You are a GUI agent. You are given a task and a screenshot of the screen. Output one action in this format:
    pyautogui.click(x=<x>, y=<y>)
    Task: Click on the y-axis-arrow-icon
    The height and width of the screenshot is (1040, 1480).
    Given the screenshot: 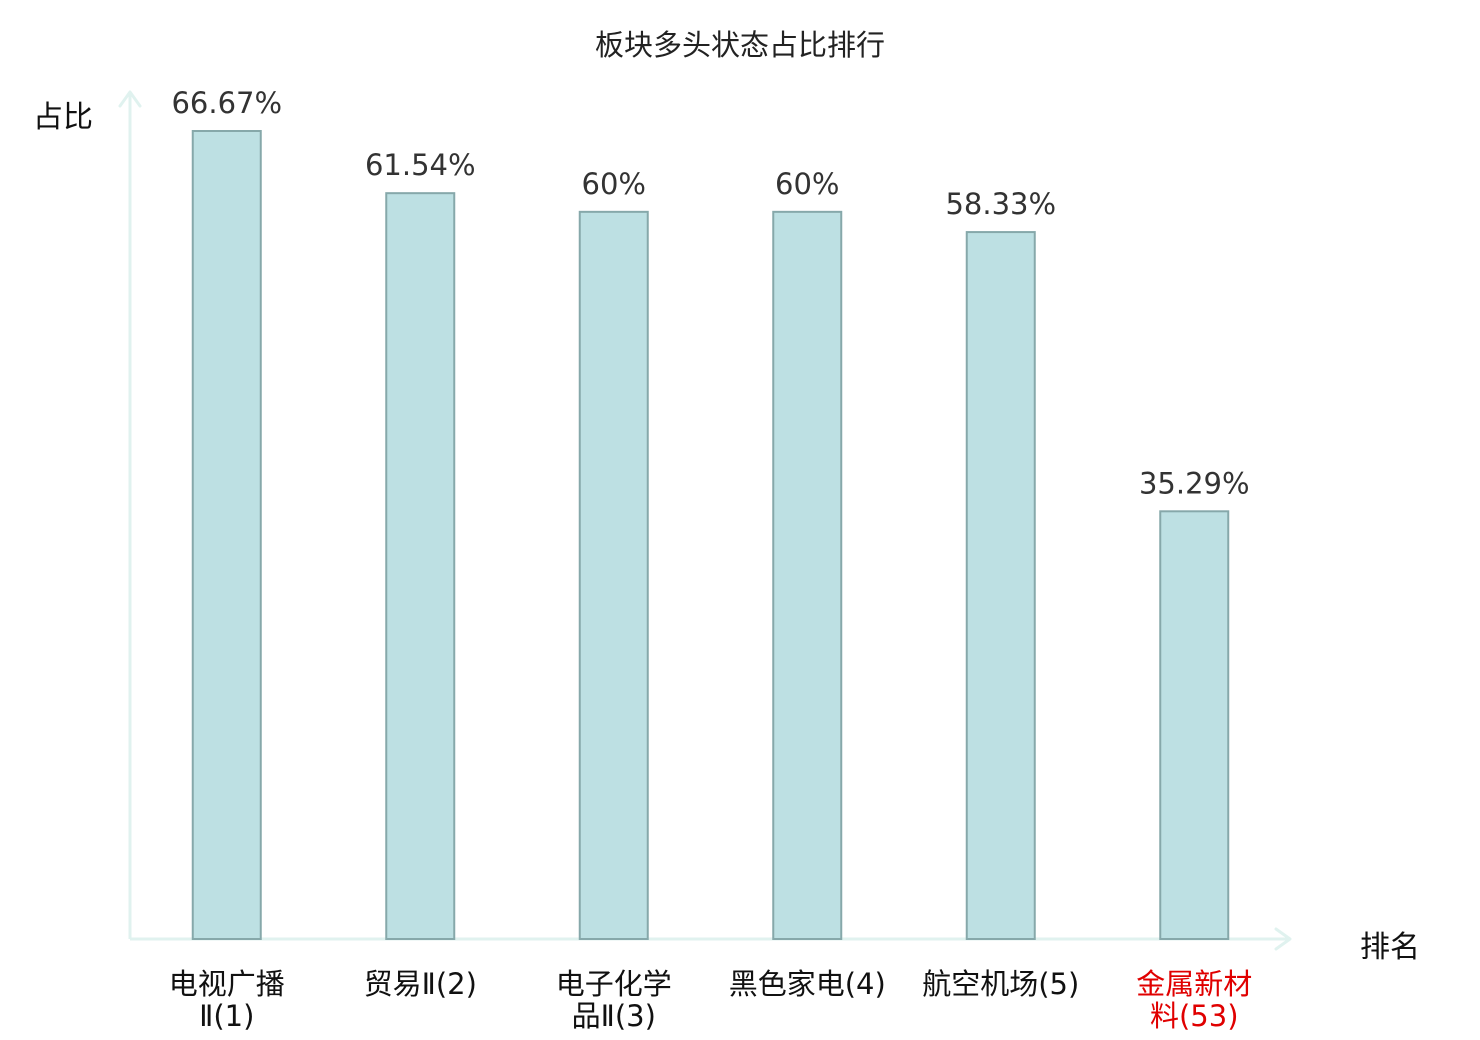 What is the action you would take?
    pyautogui.click(x=130, y=99)
    